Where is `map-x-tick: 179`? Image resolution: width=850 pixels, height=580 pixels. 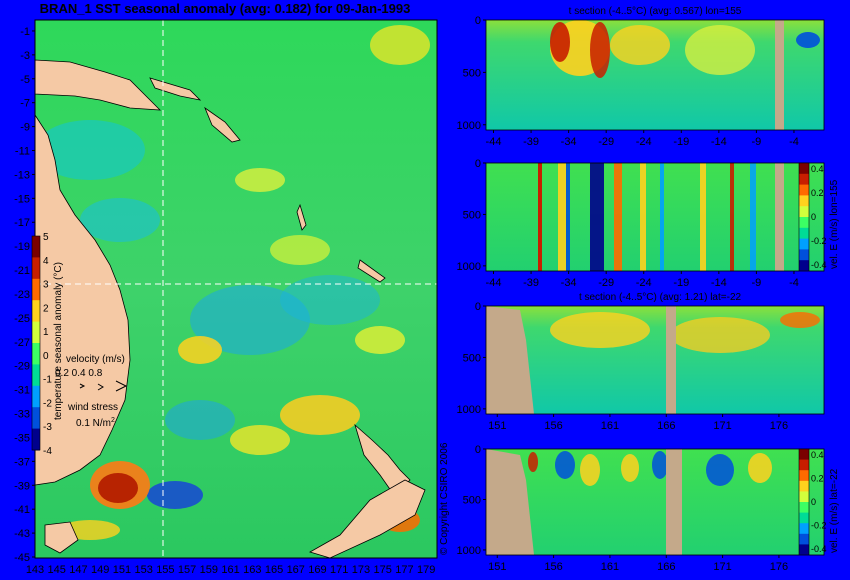
map-x-tick: 179 is located at coordinates (426, 570).